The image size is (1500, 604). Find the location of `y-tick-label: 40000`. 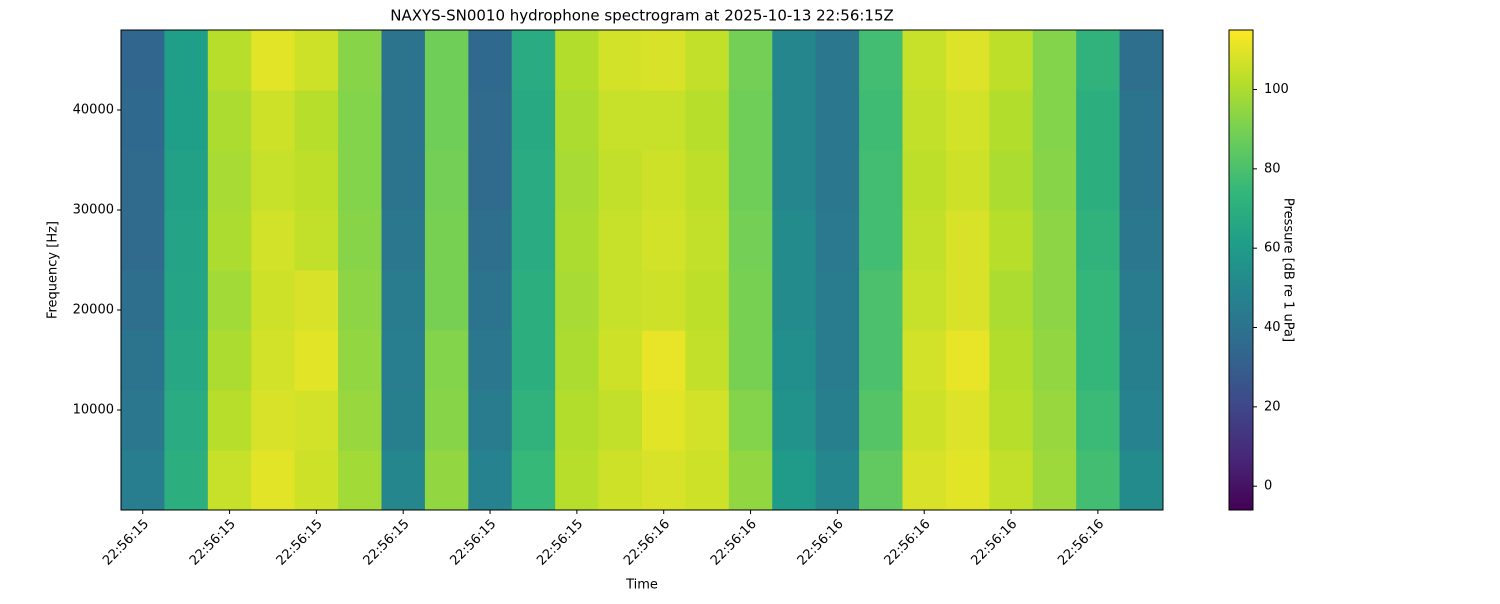

y-tick-label: 40000 is located at coordinates (93, 110).